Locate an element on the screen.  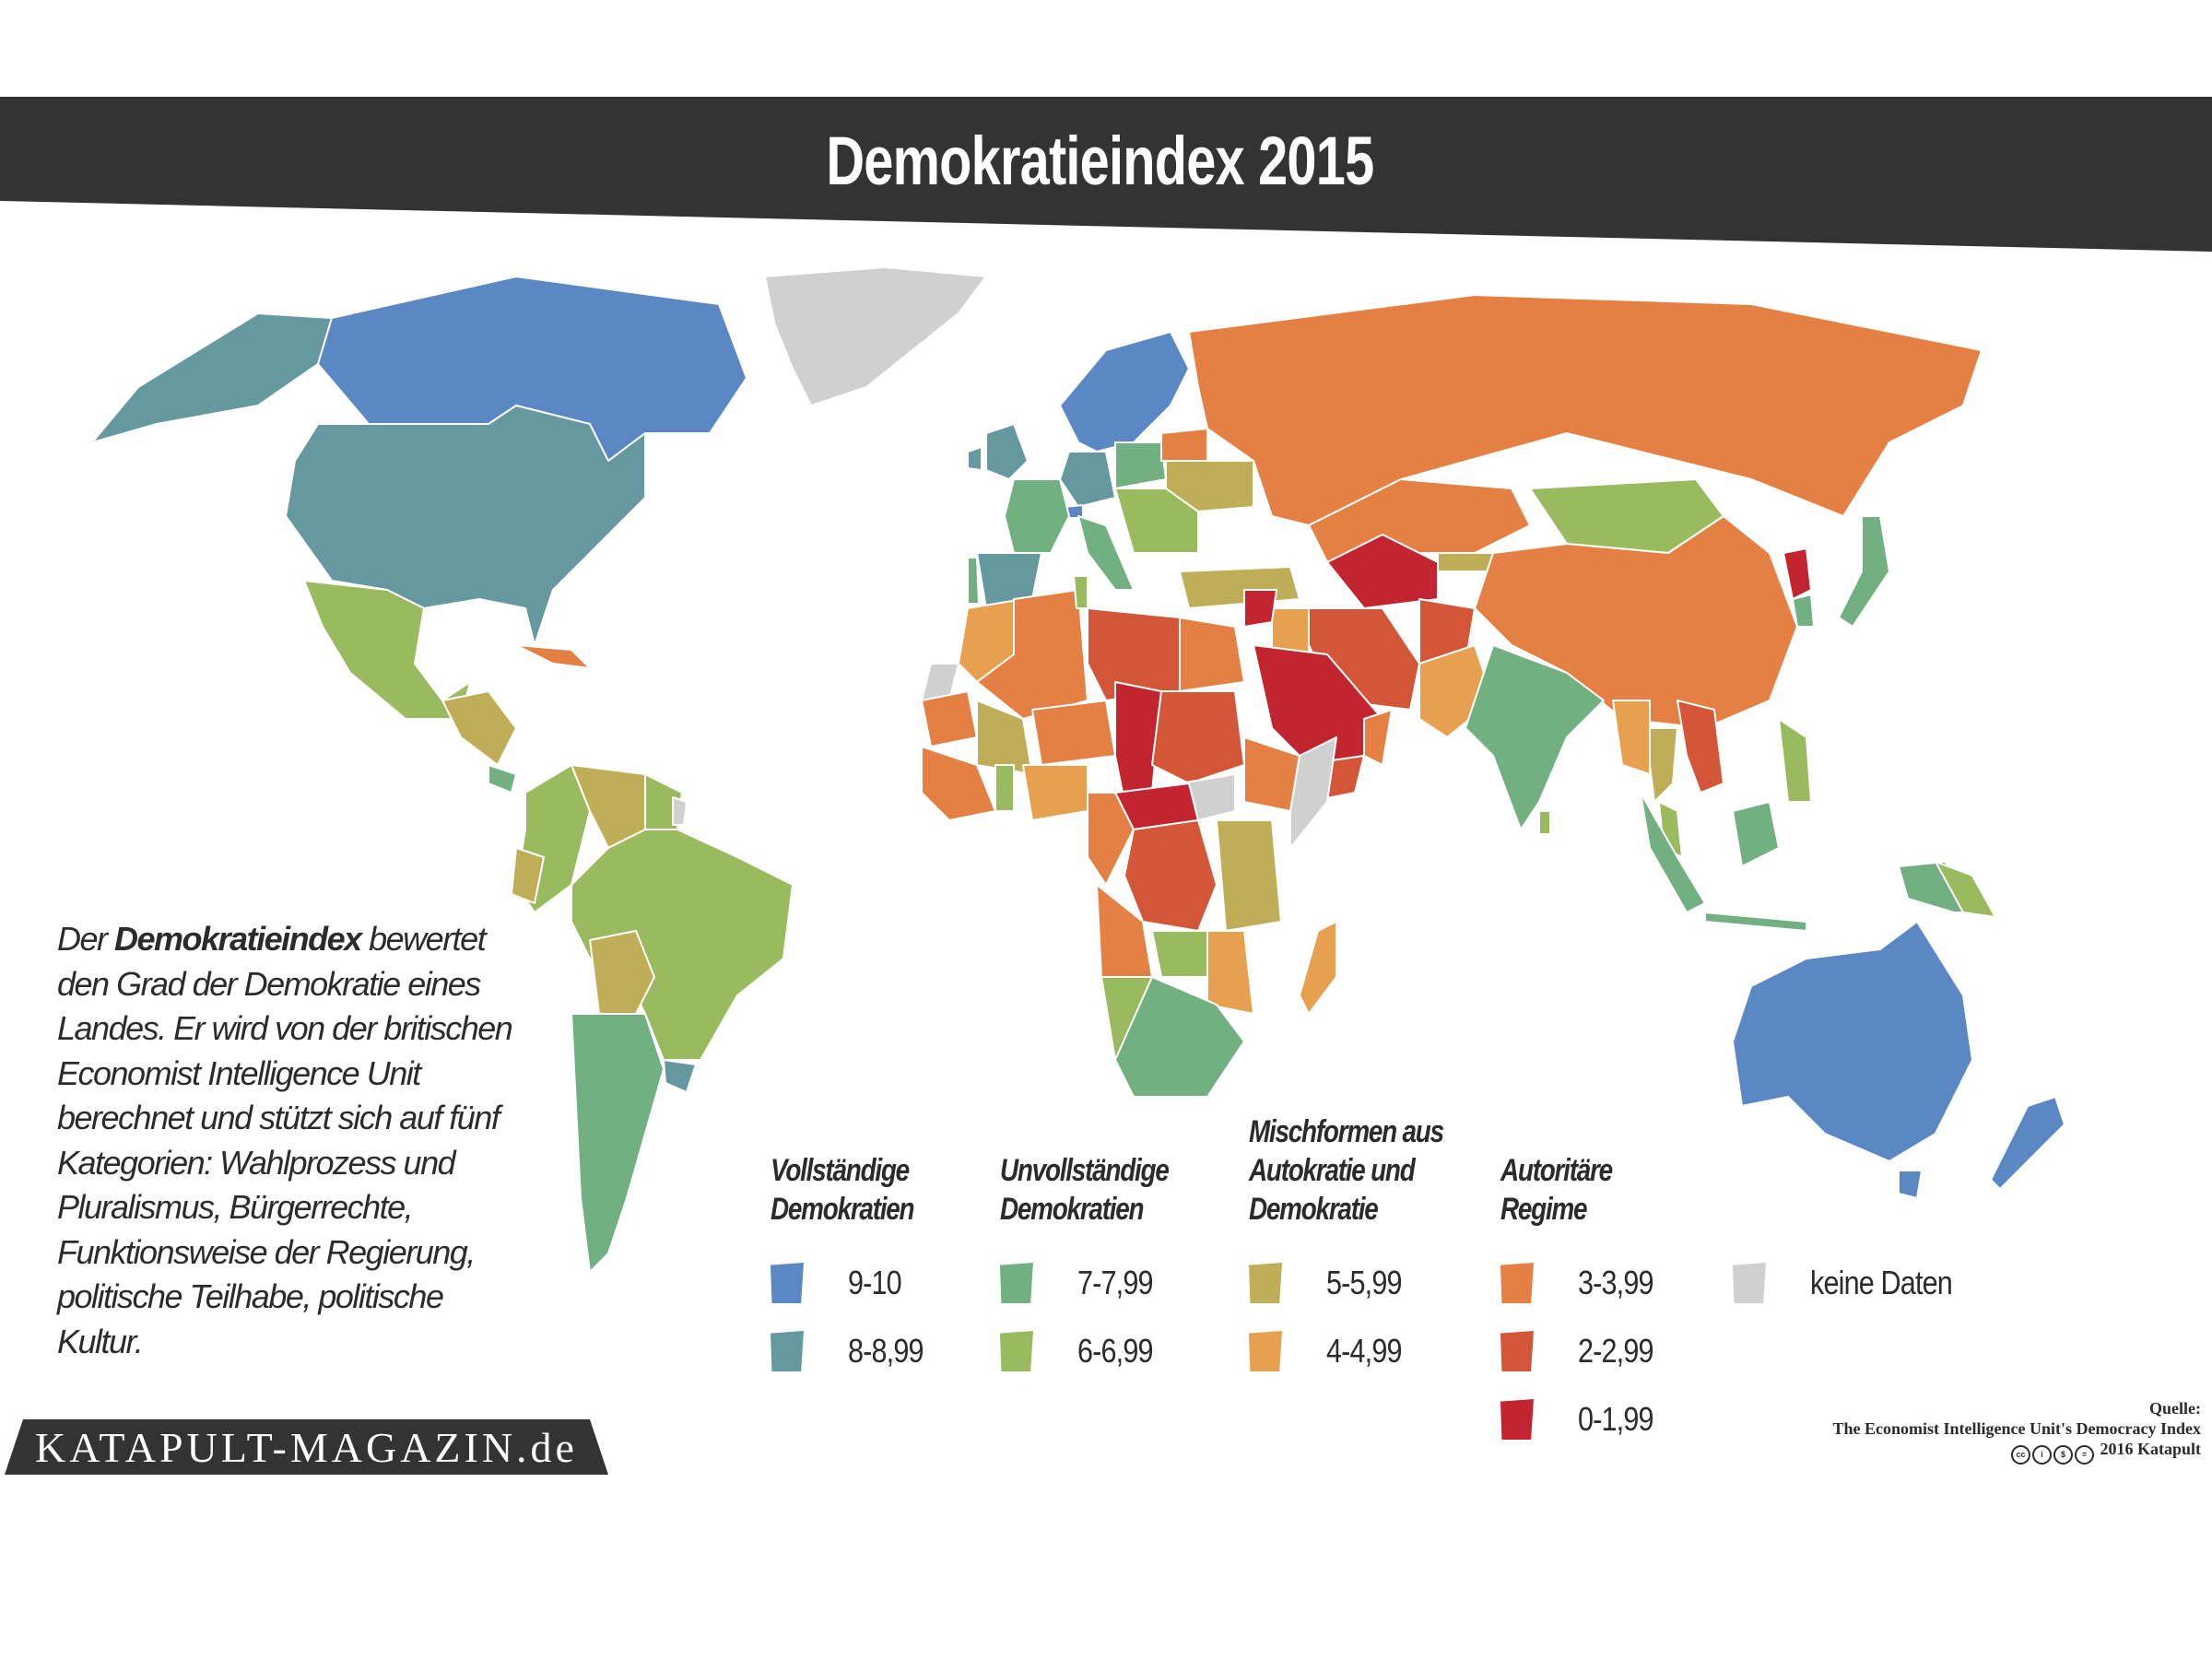
license-line: cc i $ = 2016 Katapult is located at coordinates (2017, 1452).